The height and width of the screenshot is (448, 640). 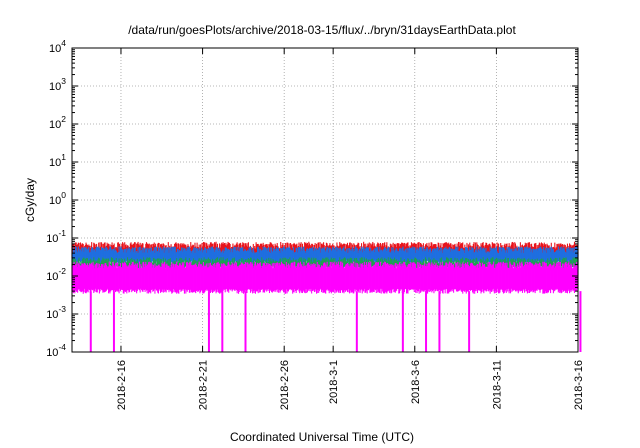 I want to click on y-tick-label: 10², so click(x=57, y=122).